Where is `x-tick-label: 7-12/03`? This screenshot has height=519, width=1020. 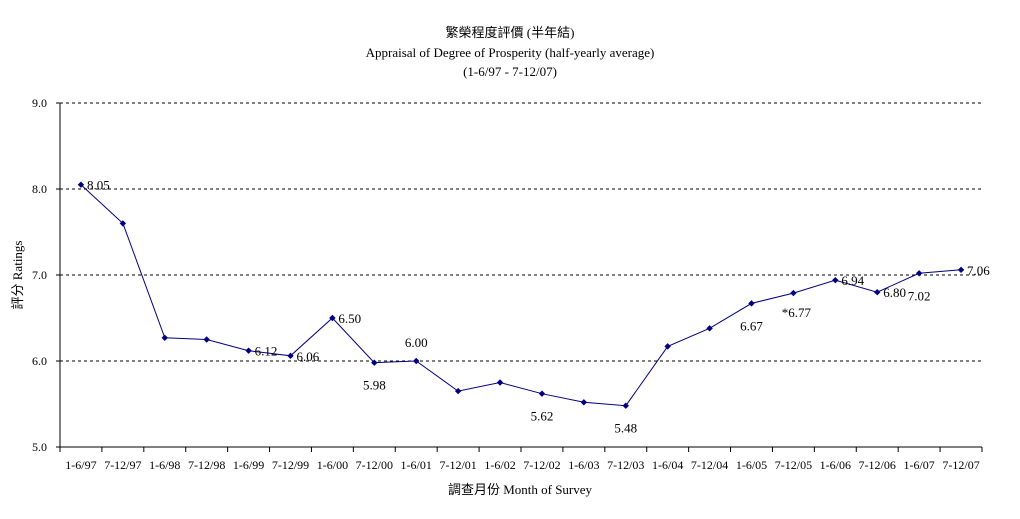
x-tick-label: 7-12/03 is located at coordinates (625, 465).